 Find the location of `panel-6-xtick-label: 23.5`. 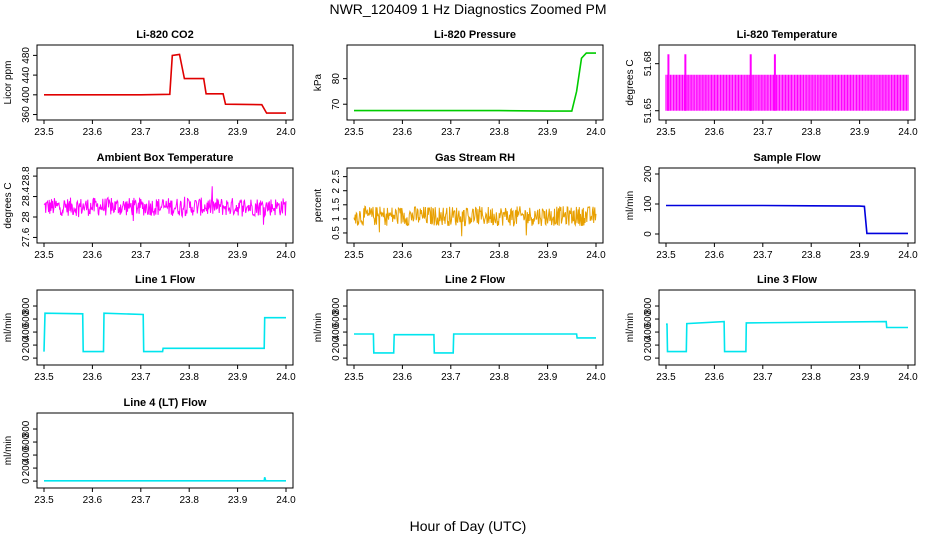

panel-6-xtick-label: 23.5 is located at coordinates (666, 255).